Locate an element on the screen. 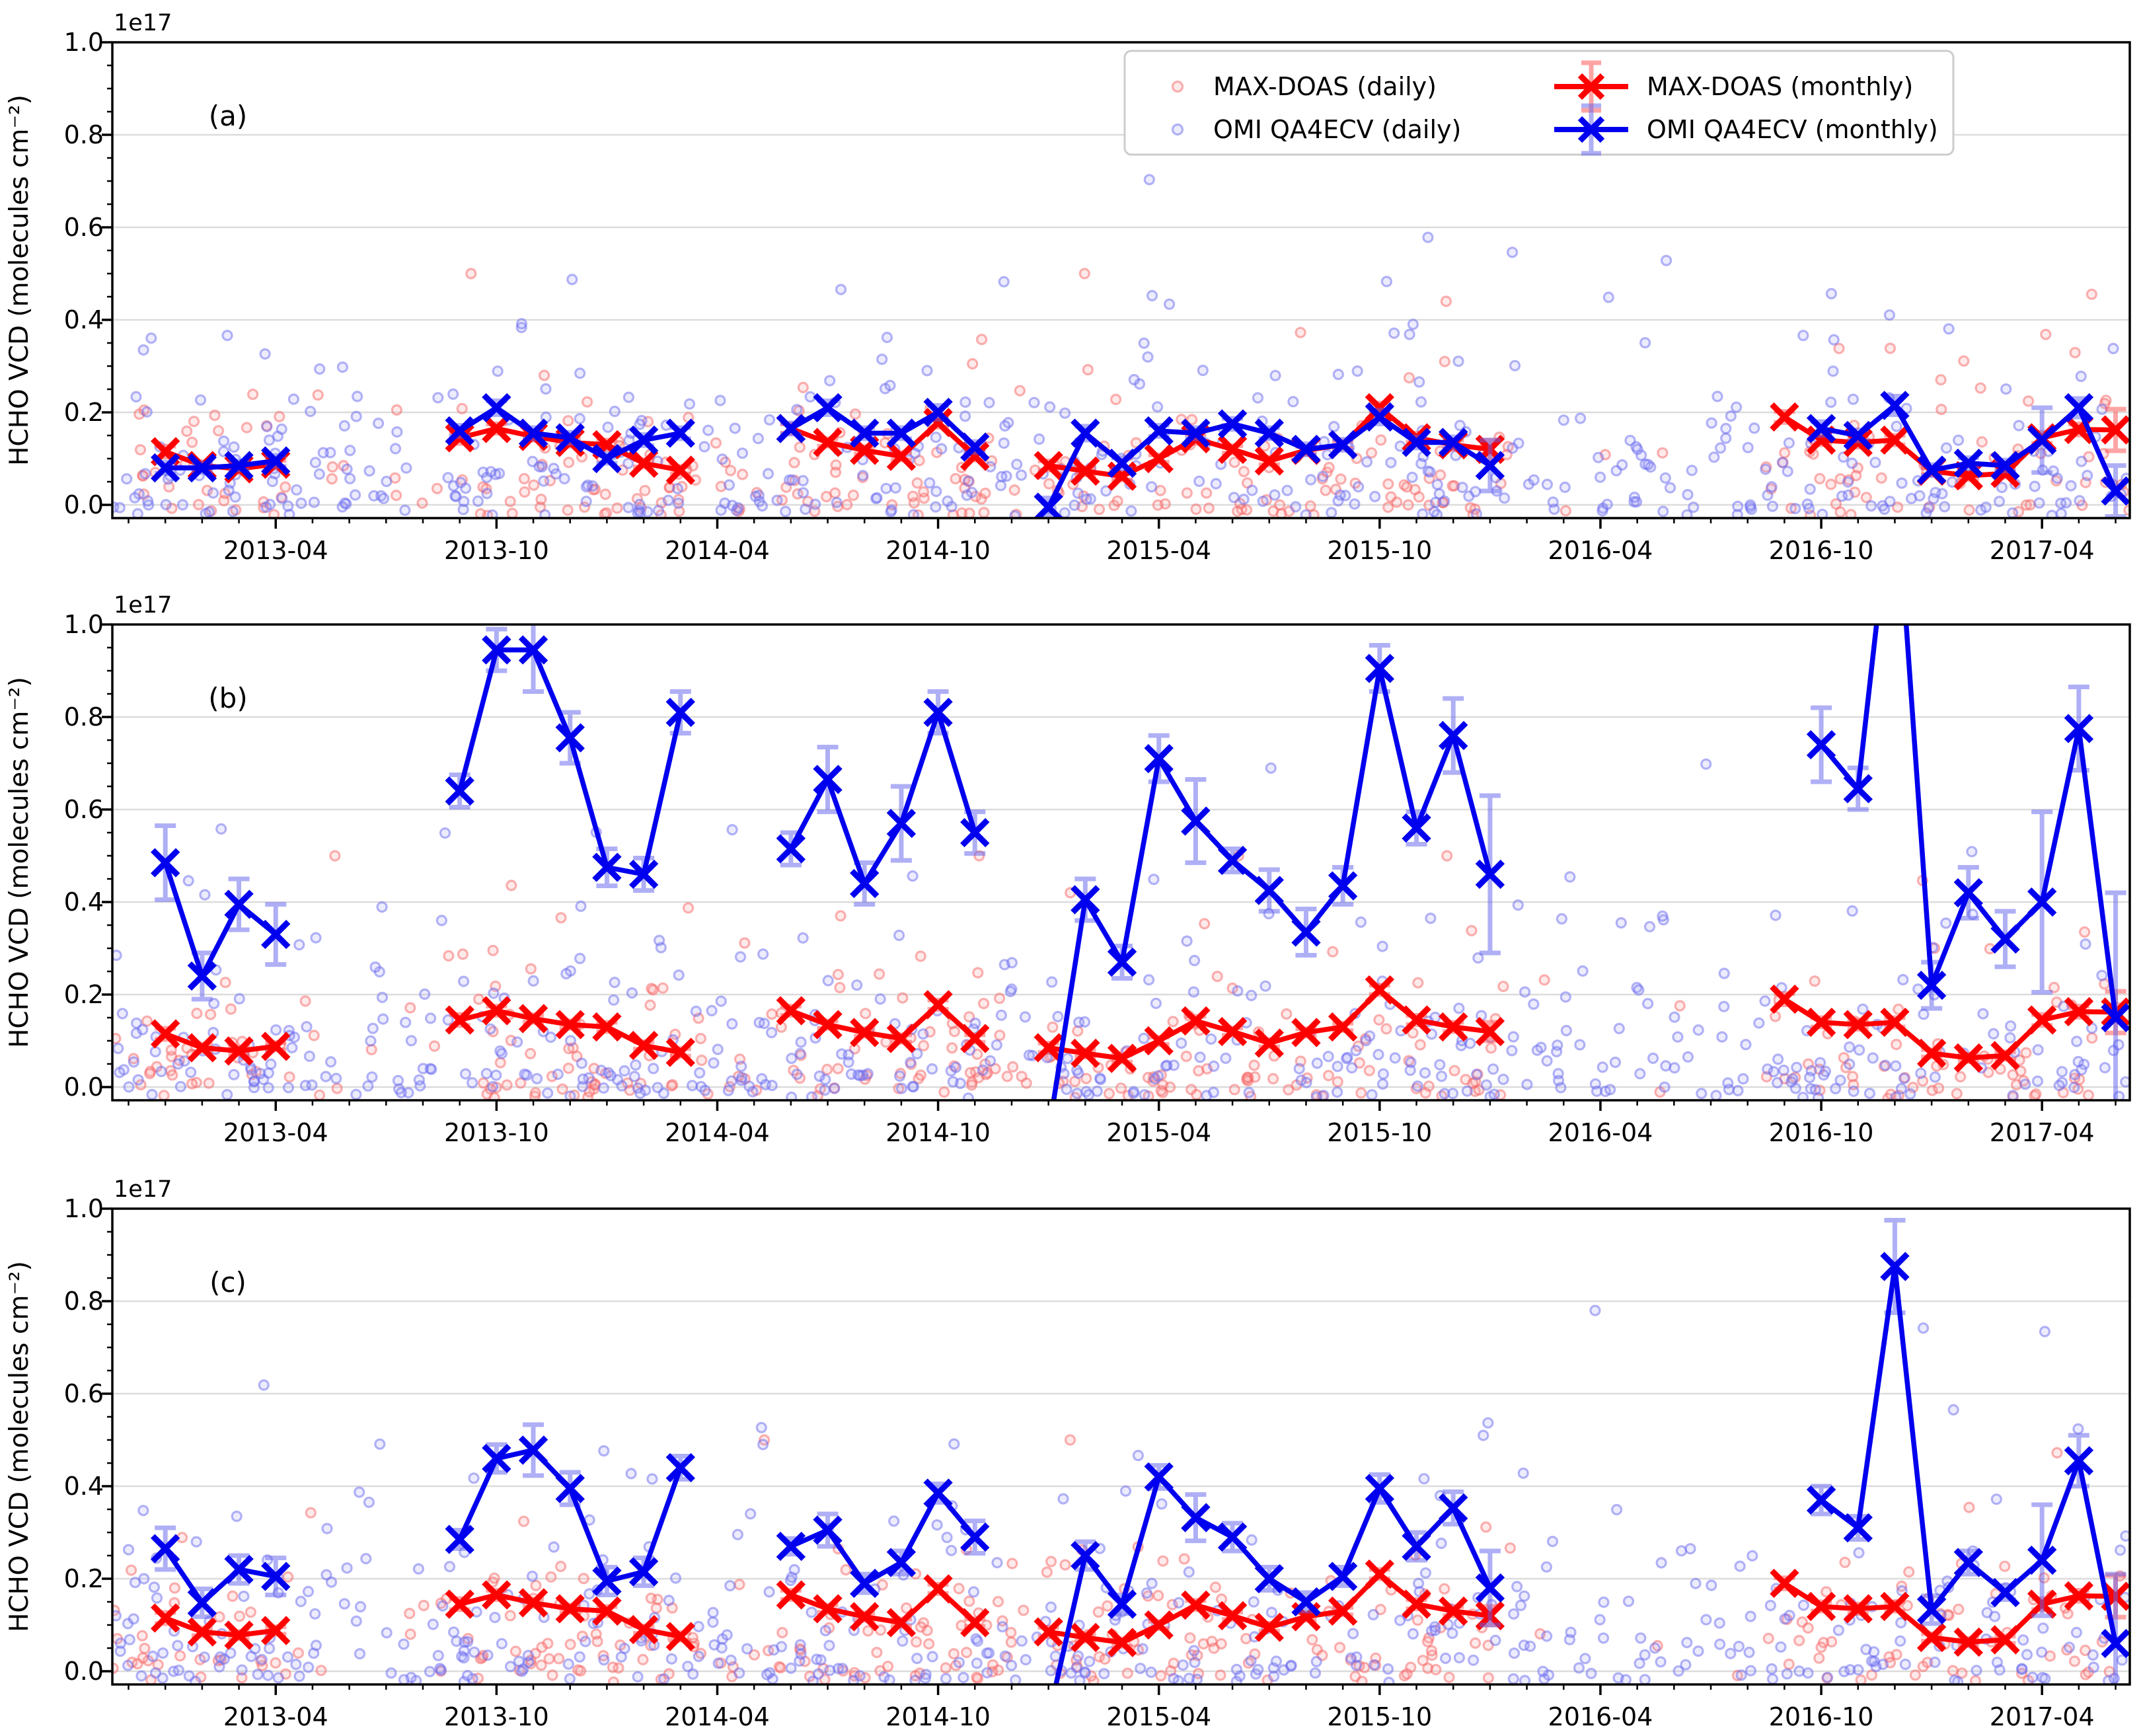  maxdoas-daily-legend-icon is located at coordinates (1177, 86).